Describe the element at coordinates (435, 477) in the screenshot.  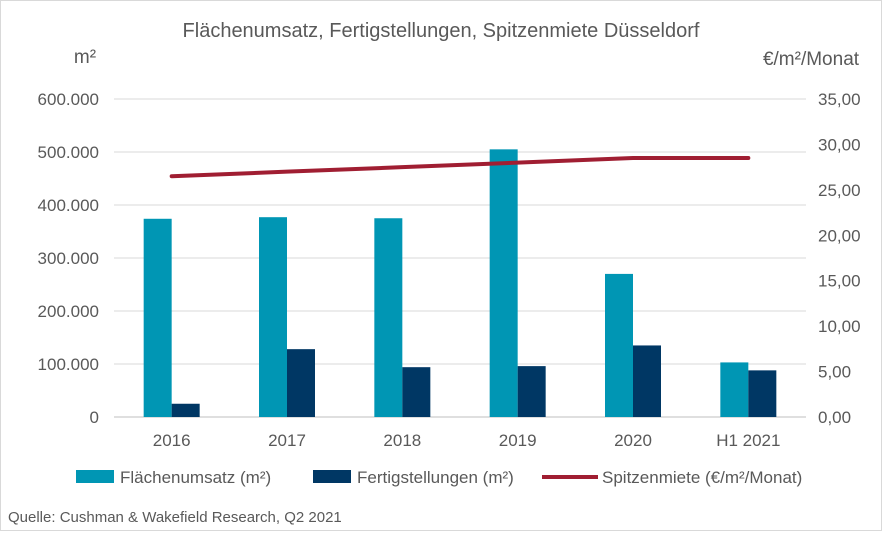
I see `legend-label: Fertigstellungen (m²)` at that location.